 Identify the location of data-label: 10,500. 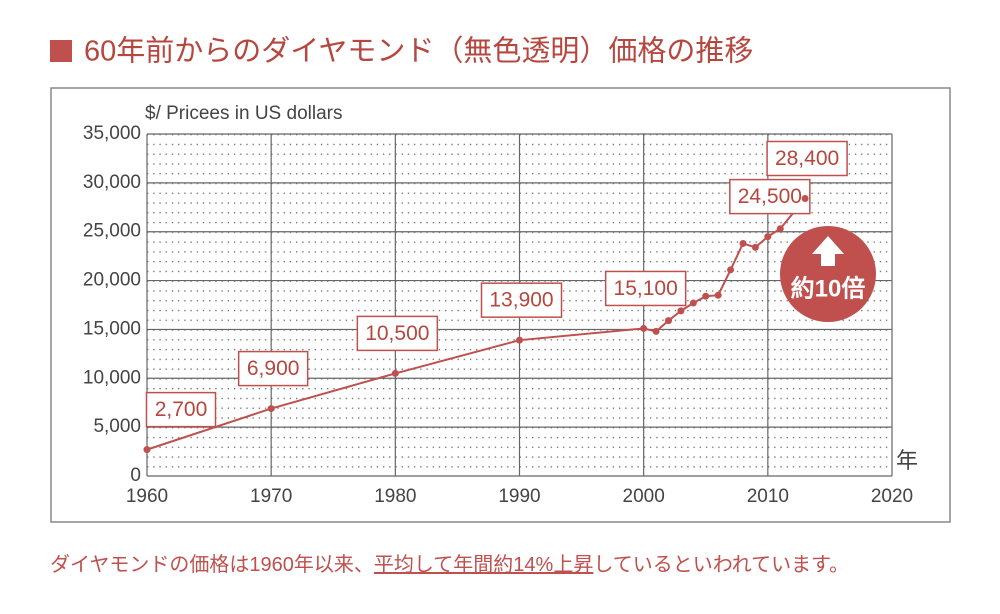
(397, 333).